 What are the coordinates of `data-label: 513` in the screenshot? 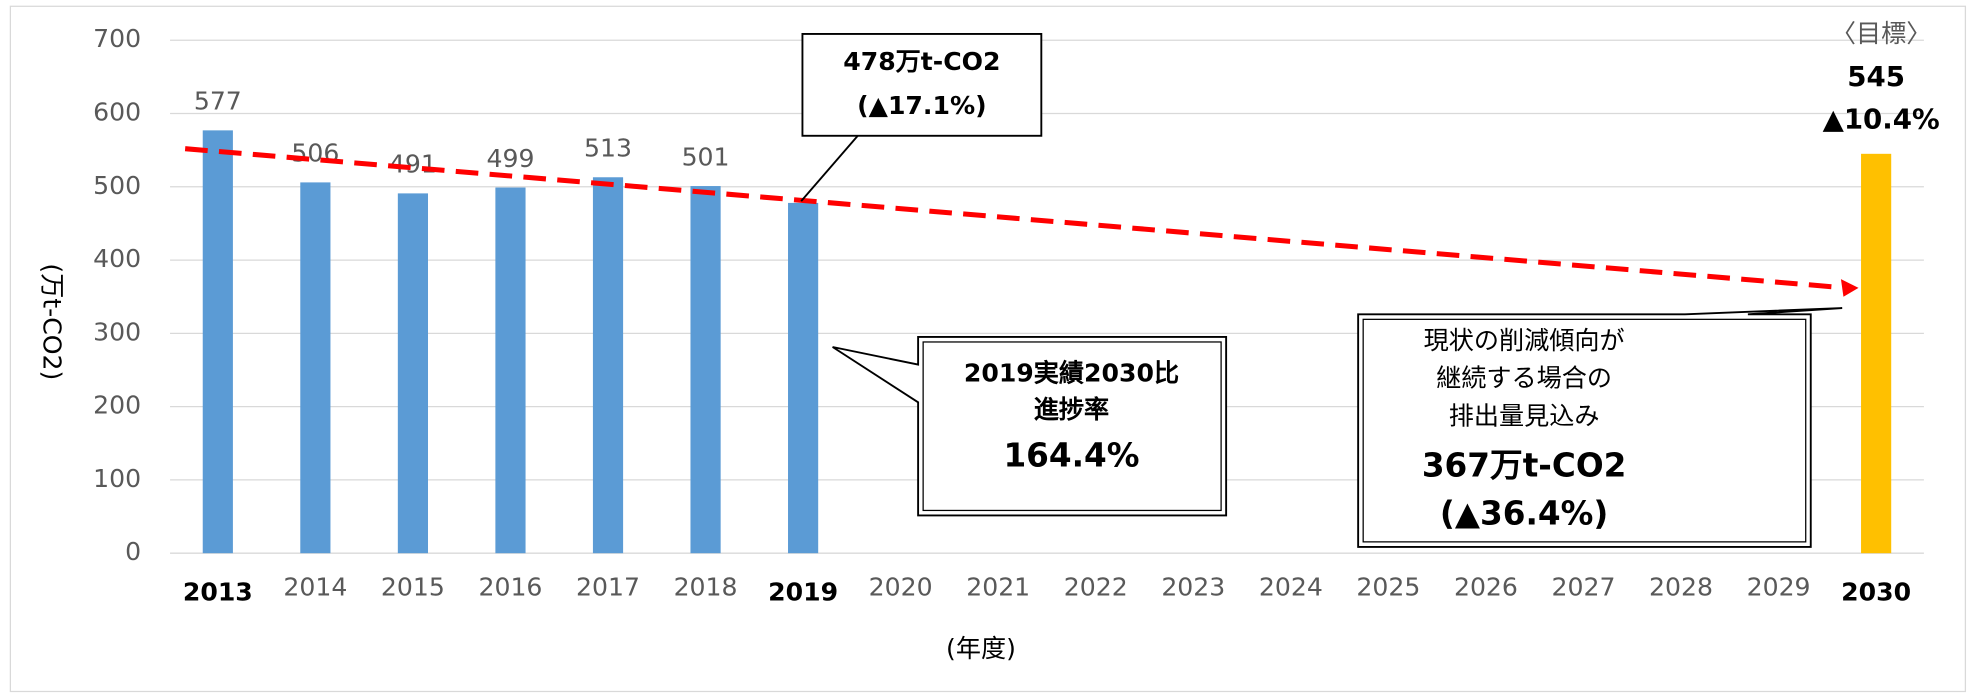 It's located at (608, 148).